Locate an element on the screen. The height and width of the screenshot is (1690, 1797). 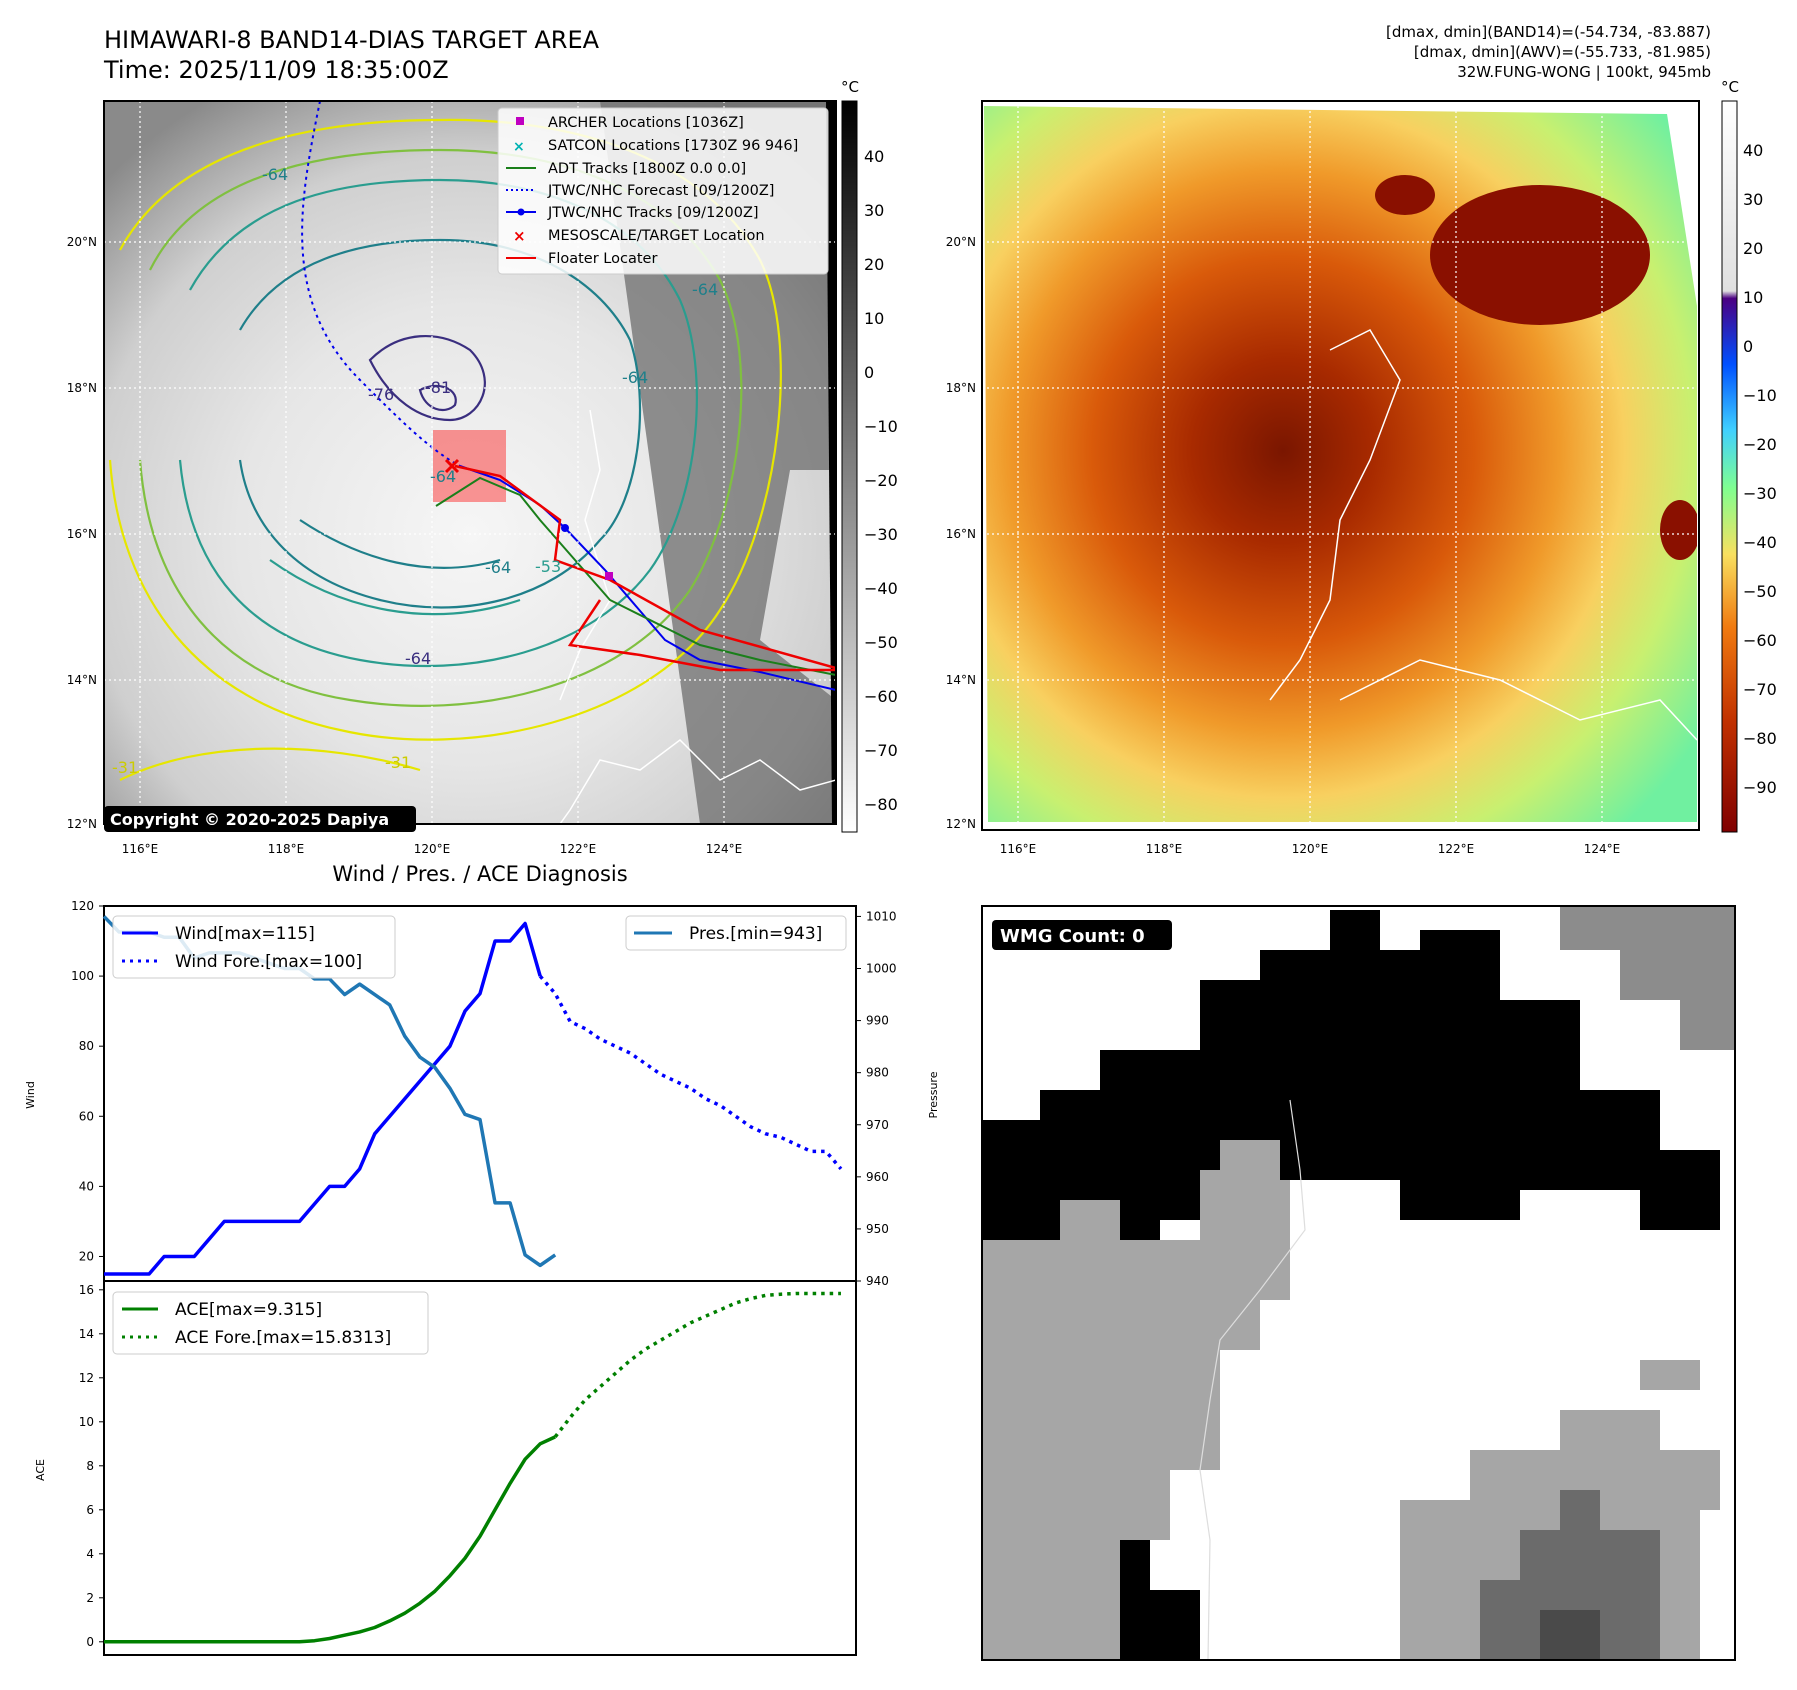
track-point is located at coordinates (565, 528).